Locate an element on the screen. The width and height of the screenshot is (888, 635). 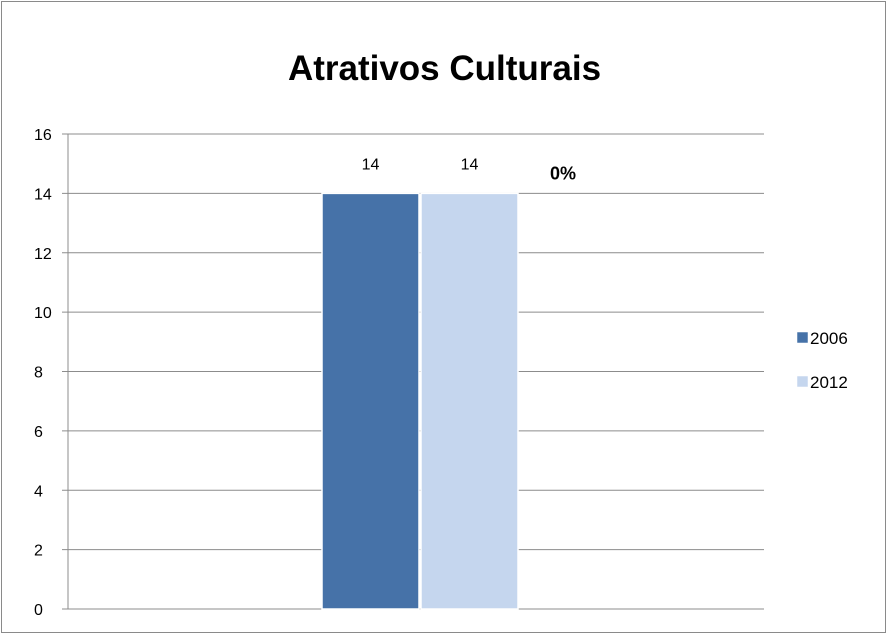
bar-2012 is located at coordinates (469, 401).